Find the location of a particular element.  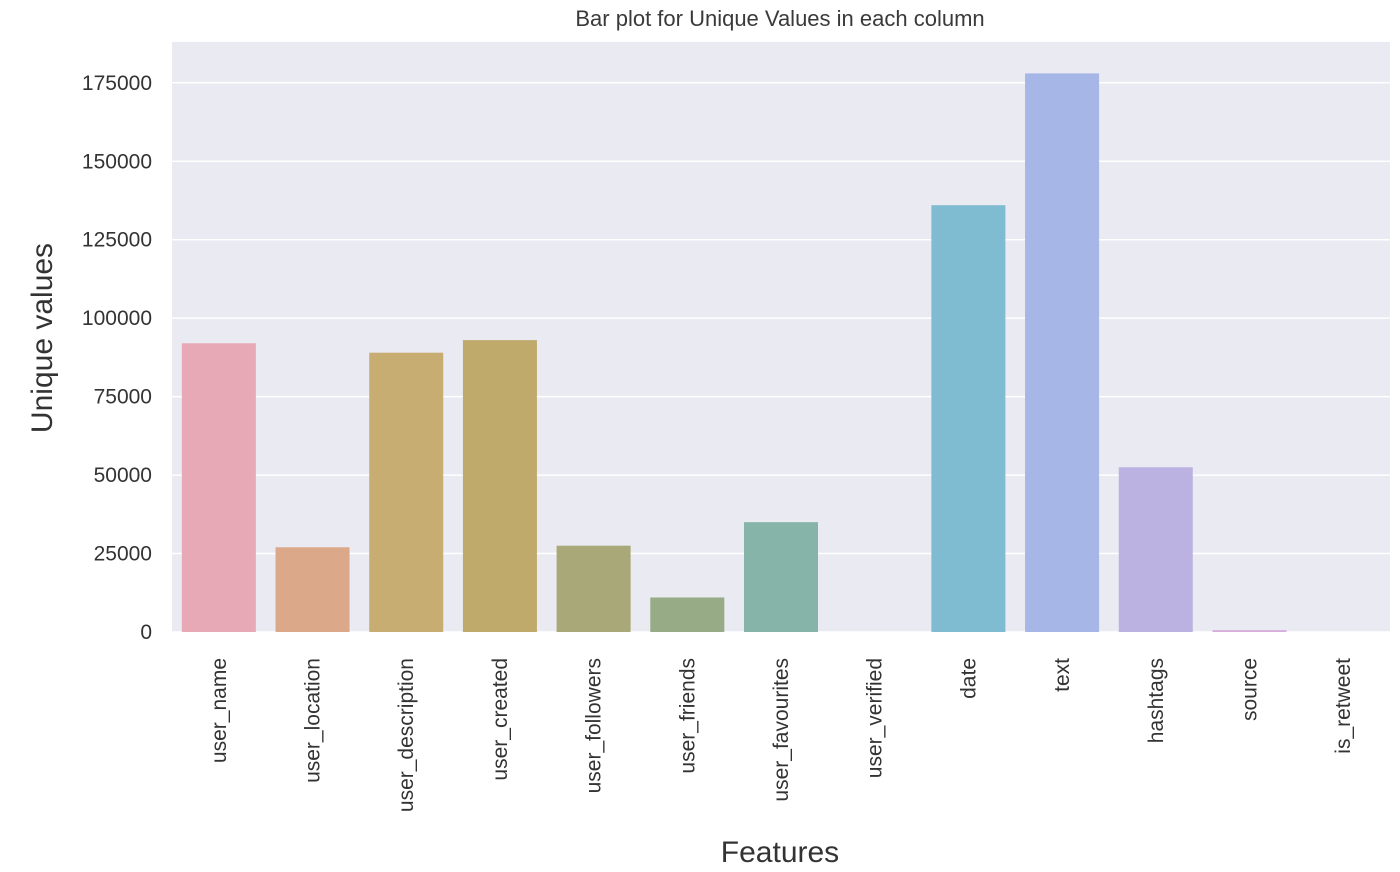

x-tick-label: text is located at coordinates (1062, 675).